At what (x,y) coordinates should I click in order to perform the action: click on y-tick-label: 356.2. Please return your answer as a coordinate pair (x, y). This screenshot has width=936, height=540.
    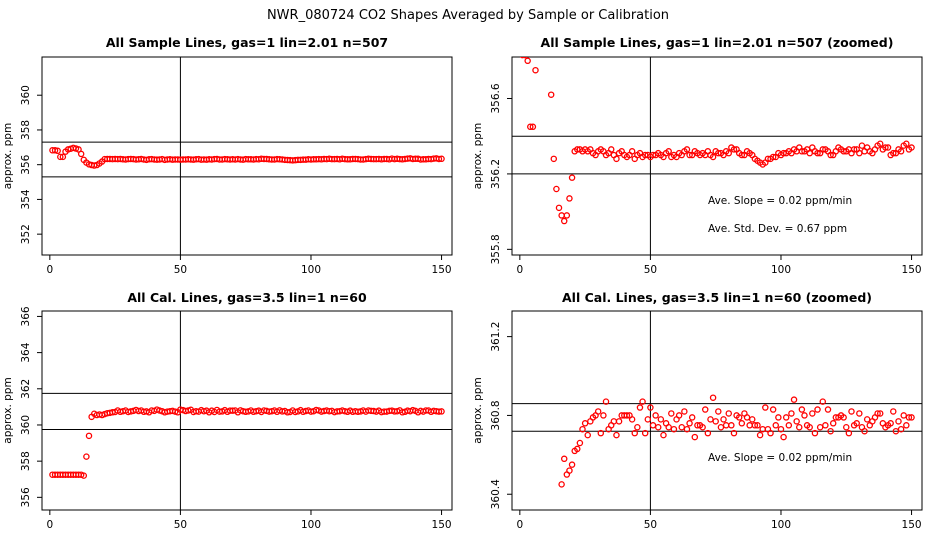
    Looking at the image, I should click on (496, 174).